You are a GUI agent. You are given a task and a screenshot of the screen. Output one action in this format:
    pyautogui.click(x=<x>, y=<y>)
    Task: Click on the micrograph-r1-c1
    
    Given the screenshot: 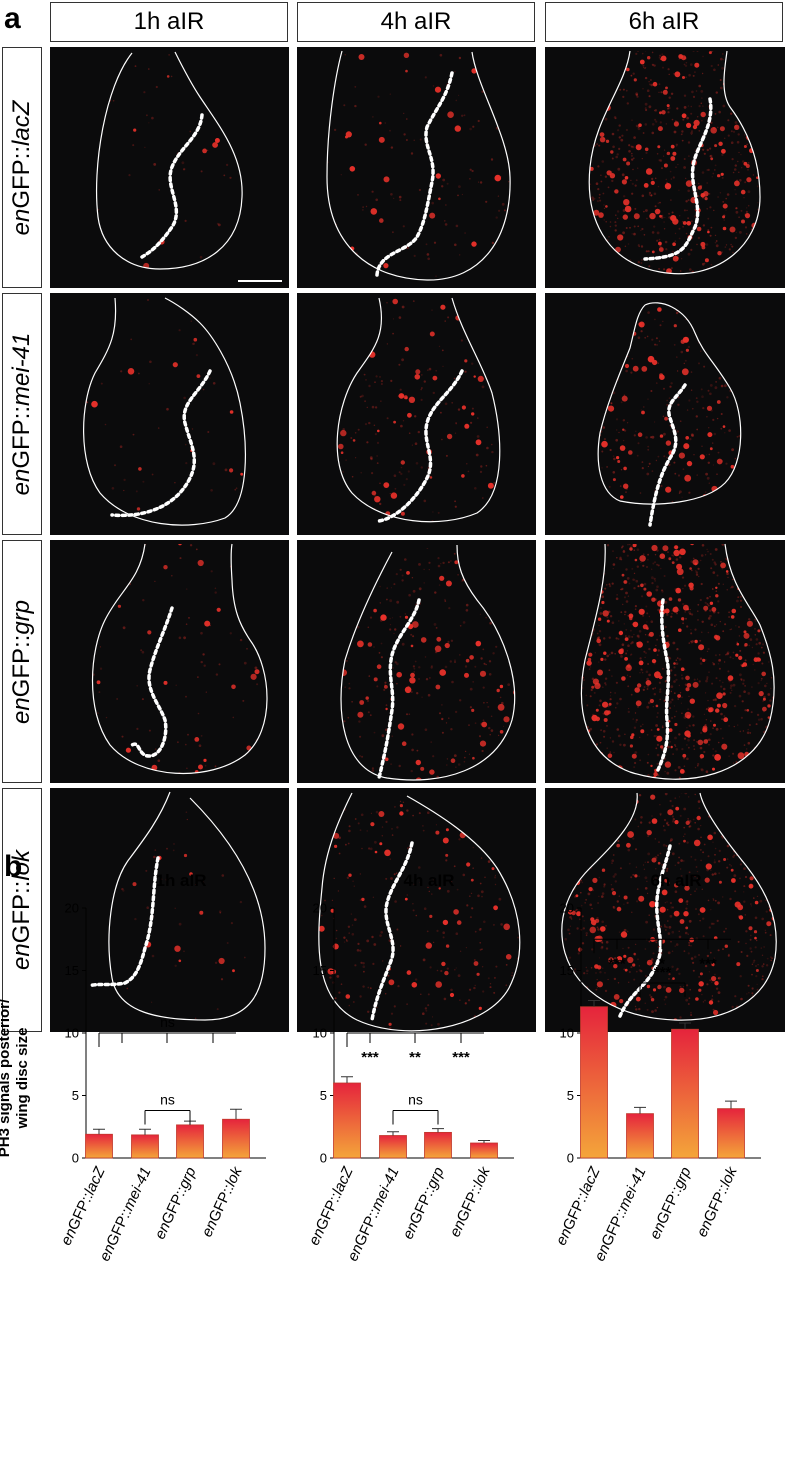 What is the action you would take?
    pyautogui.click(x=169, y=167)
    